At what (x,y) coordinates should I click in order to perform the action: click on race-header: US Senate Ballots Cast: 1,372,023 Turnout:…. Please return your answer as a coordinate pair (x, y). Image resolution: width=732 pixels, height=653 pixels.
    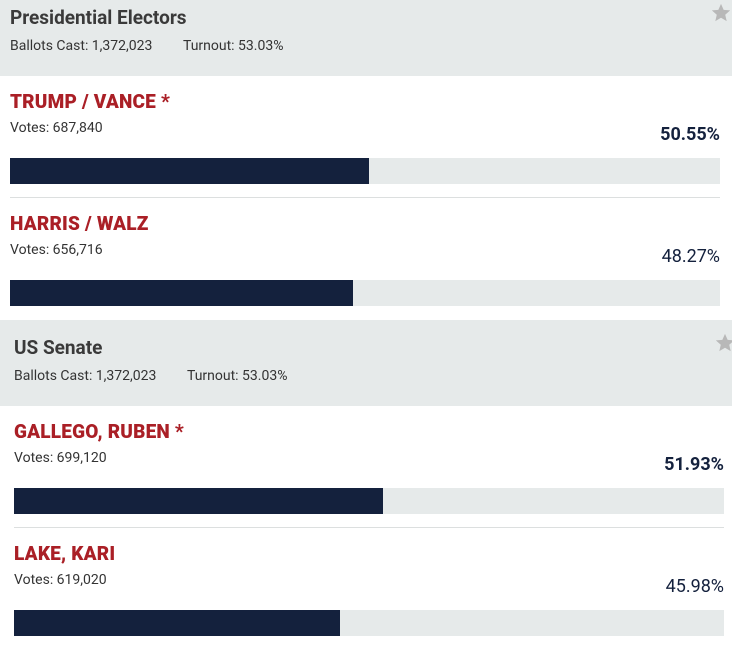
    Looking at the image, I should click on (366, 363).